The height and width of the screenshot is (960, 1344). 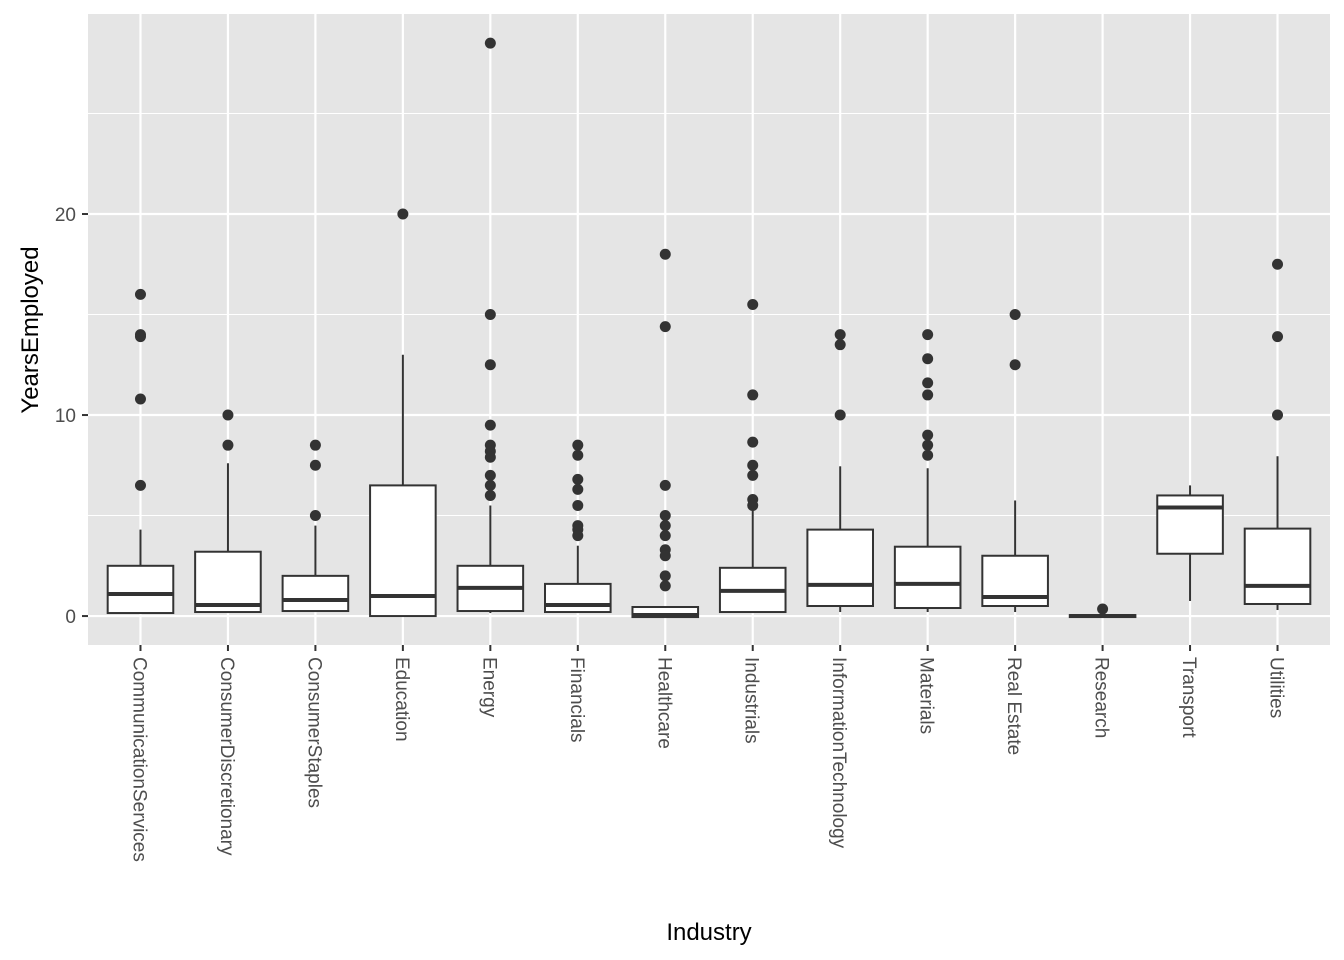 I want to click on y-tick-label: 10, so click(x=65, y=416).